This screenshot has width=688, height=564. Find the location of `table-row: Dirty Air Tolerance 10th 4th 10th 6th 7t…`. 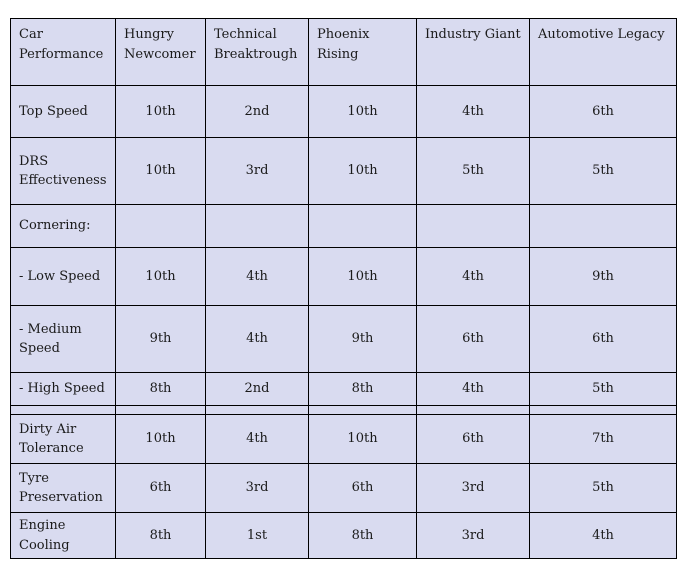

table-row: Dirty Air Tolerance 10th 4th 10th 6th 7t… is located at coordinates (343, 439).